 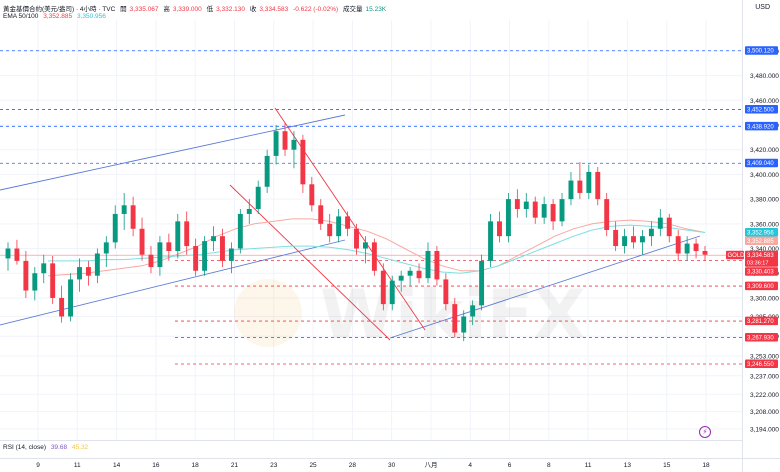 I want to click on ema-label: EMA 50/100, so click(x=21, y=16).